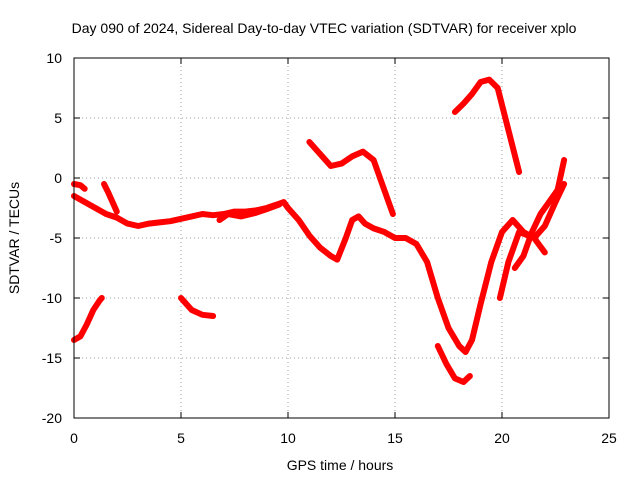 The width and height of the screenshot is (640, 480). What do you see at coordinates (56, 238) in the screenshot?
I see `y-tick-label: -5` at bounding box center [56, 238].